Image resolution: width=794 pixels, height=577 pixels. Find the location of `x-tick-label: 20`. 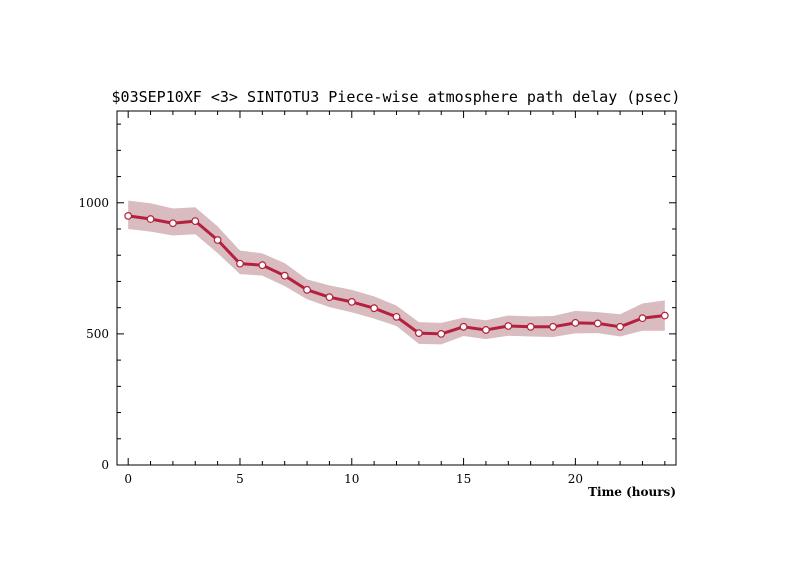

x-tick-label: 20 is located at coordinates (575, 479).